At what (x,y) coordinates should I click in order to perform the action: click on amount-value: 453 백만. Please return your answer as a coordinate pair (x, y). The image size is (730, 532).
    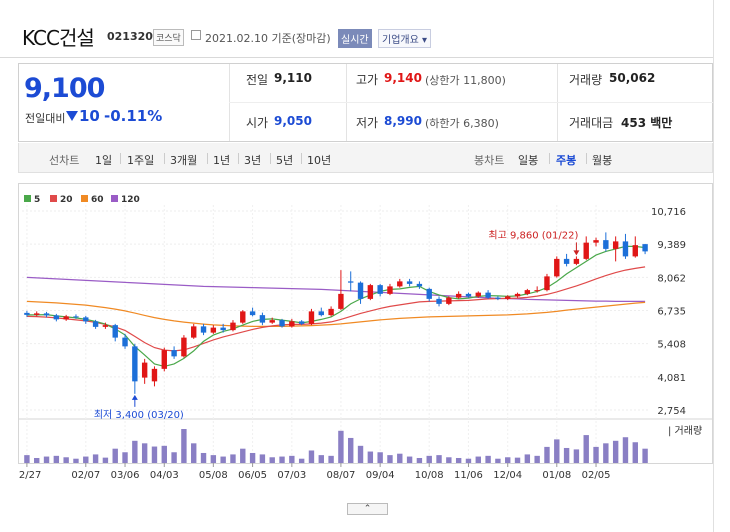
    Looking at the image, I should click on (647, 123).